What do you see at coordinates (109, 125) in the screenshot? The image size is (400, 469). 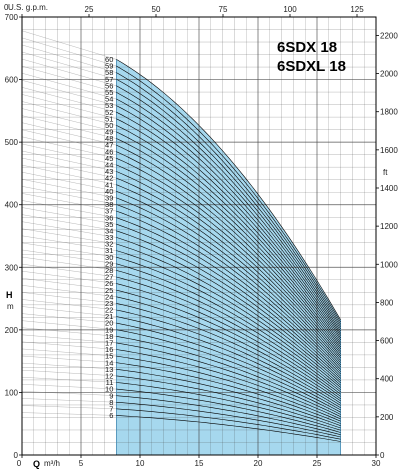 I see `stage-label-50: 50` at bounding box center [109, 125].